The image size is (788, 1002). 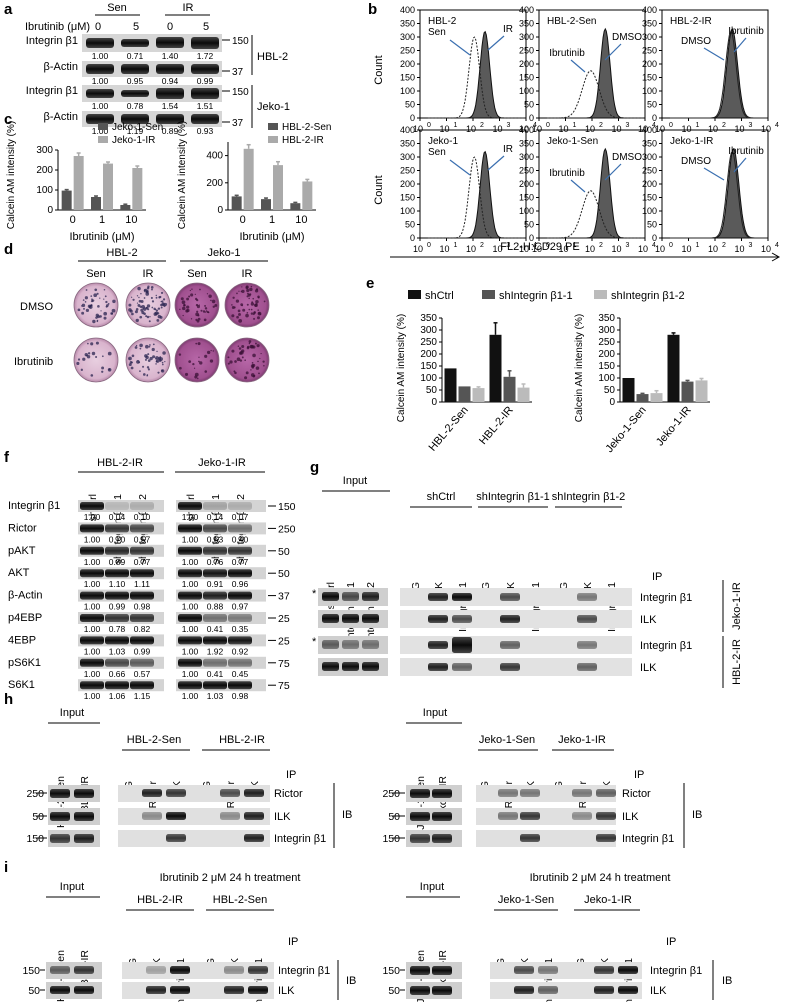 I want to click on legend-label: shIntegrin β1-1, so click(x=536, y=296).